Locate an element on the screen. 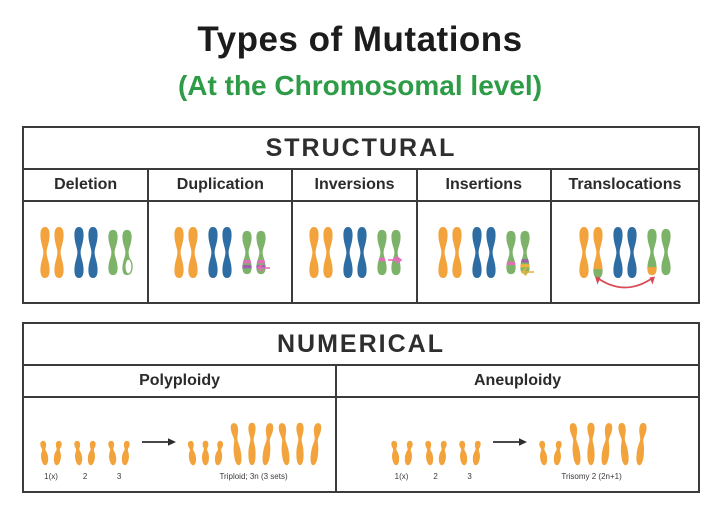 The height and width of the screenshot is (526, 720). column-header-inversions: Inversions is located at coordinates (355, 186).